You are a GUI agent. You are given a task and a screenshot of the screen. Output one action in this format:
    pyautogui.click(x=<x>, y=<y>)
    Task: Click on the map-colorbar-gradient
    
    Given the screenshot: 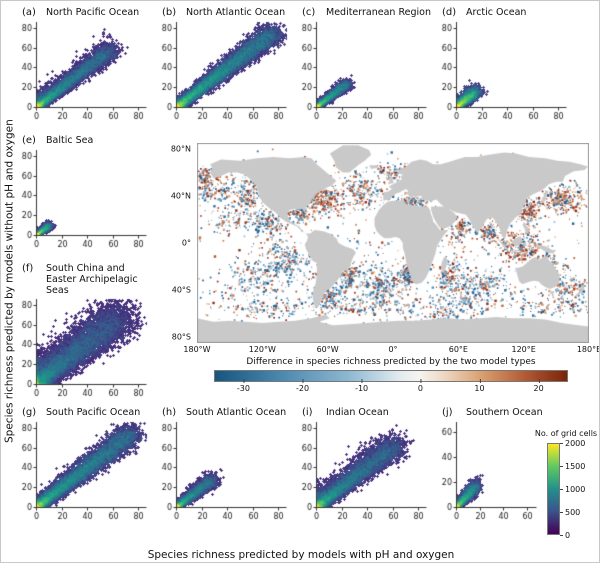 What is the action you would take?
    pyautogui.click(x=391, y=376)
    